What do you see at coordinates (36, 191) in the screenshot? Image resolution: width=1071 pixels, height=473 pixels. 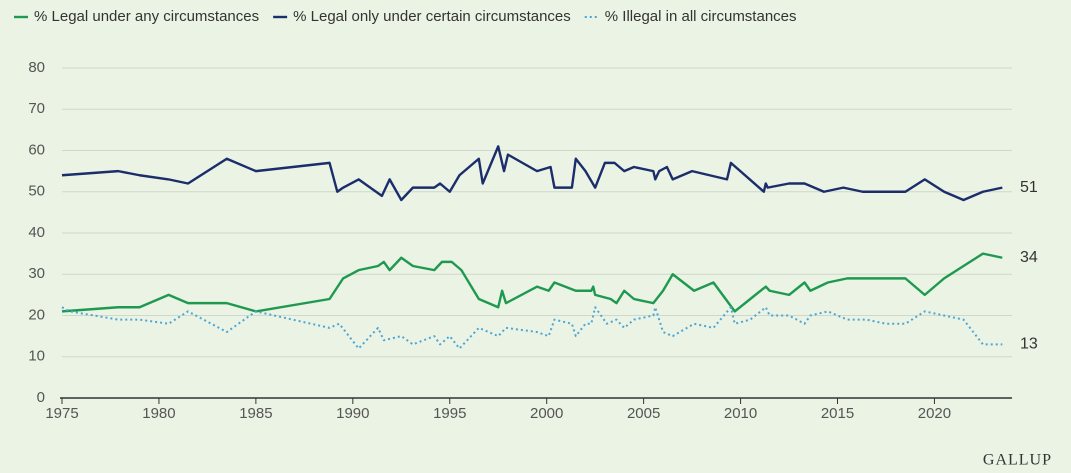 I see `y-tick-label: 50` at bounding box center [36, 191].